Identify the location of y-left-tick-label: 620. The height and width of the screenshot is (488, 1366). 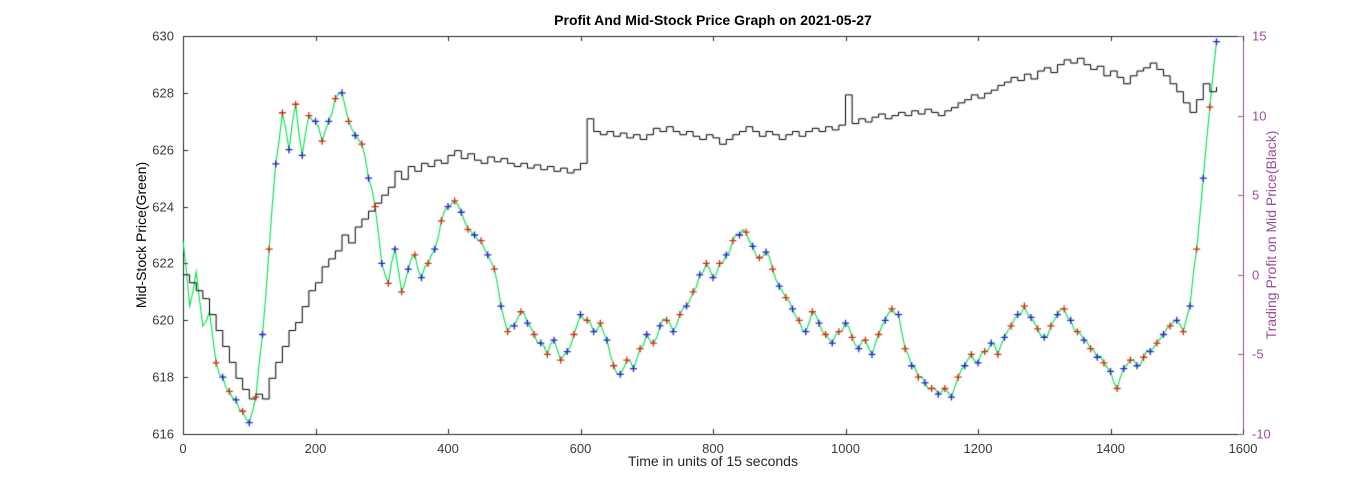
(163, 320).